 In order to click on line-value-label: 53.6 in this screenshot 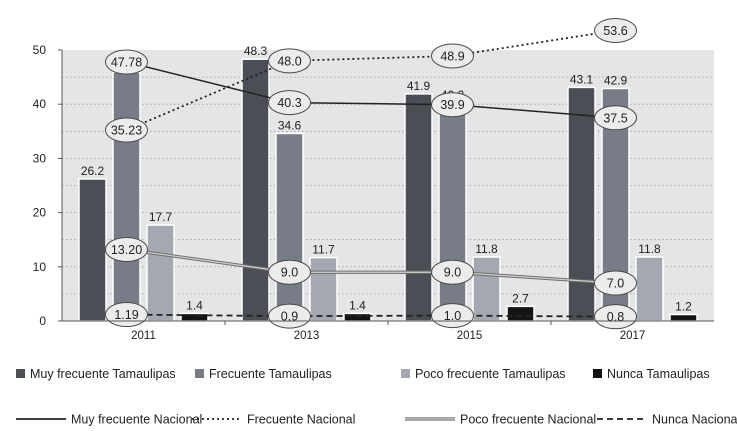, I will do `click(615, 31)`.